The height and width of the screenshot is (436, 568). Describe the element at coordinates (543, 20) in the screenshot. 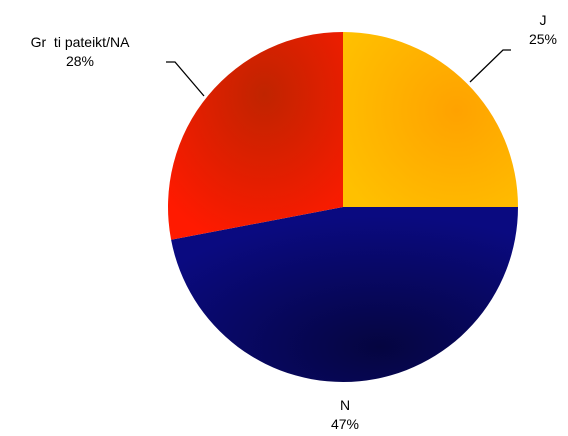

I see `slice-label-0: J` at that location.